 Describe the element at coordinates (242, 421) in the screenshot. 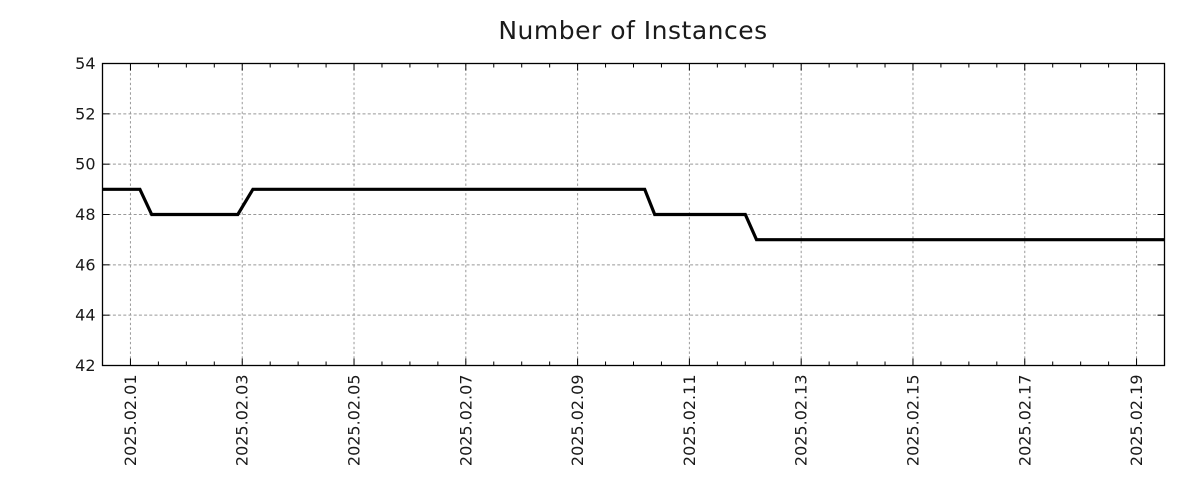

I see `x-tick-label: 2025.02.03` at that location.